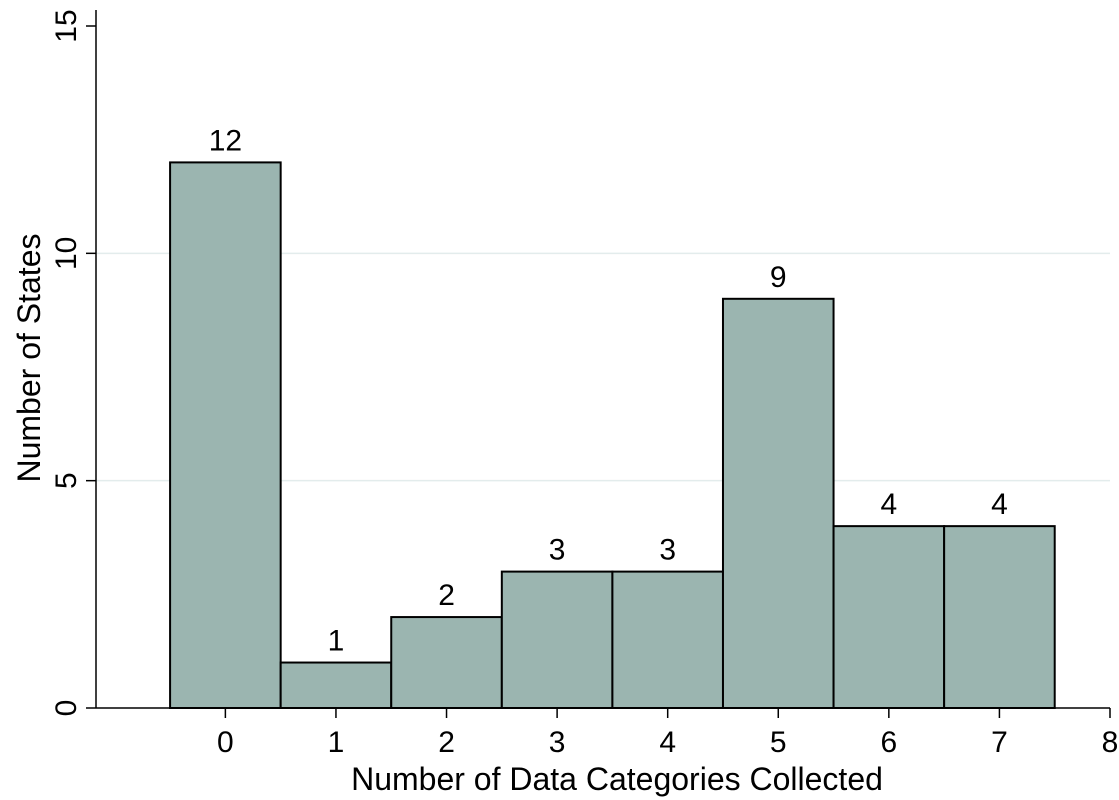 The height and width of the screenshot is (800, 1119). What do you see at coordinates (66, 480) in the screenshot?
I see `y-tick-label-5: 5` at bounding box center [66, 480].